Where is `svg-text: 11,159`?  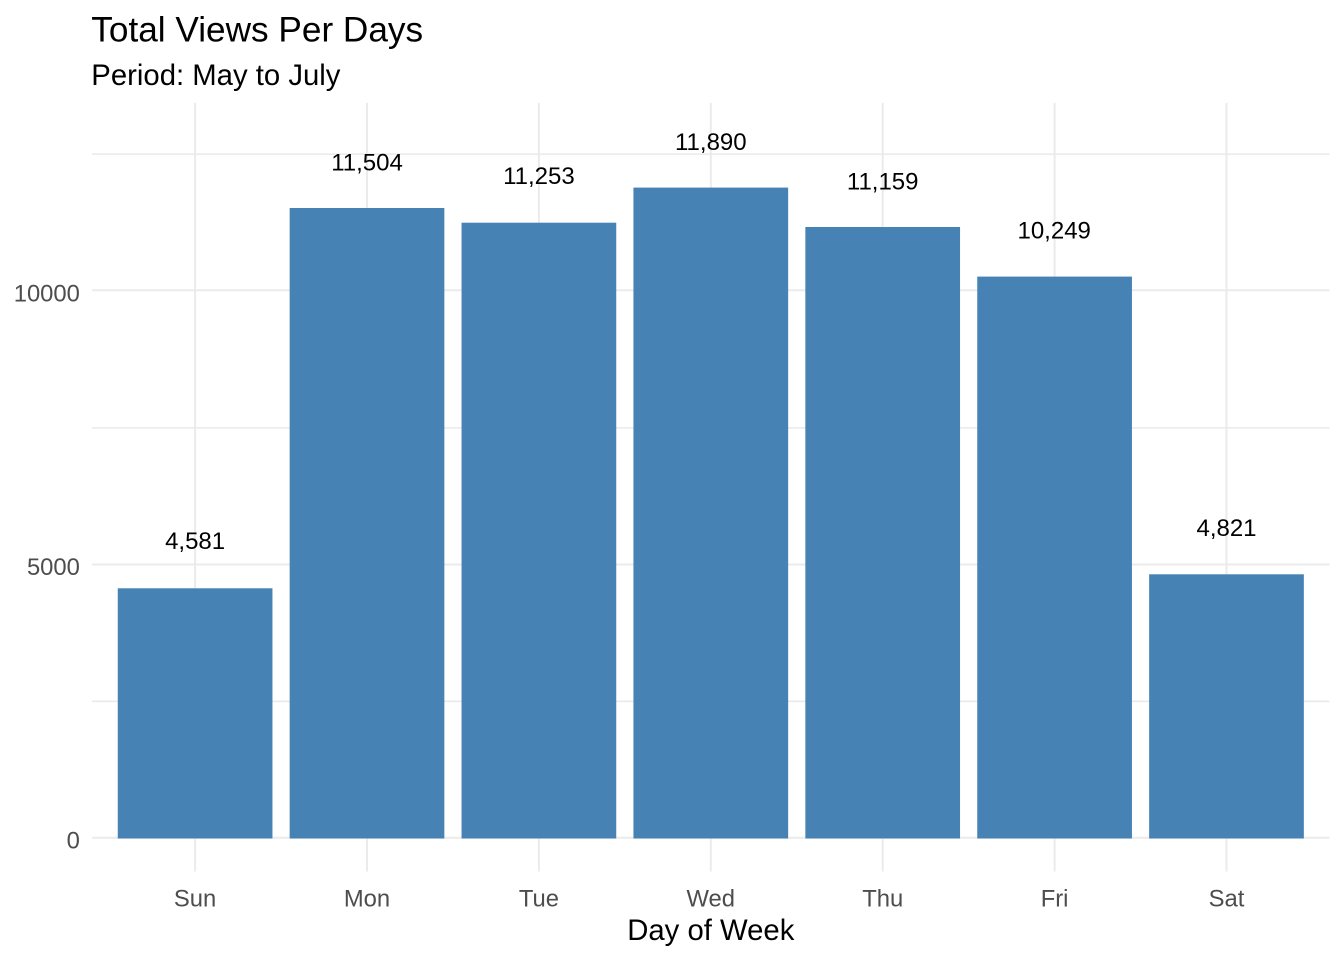
svg-text: 11,159 is located at coordinates (883, 181).